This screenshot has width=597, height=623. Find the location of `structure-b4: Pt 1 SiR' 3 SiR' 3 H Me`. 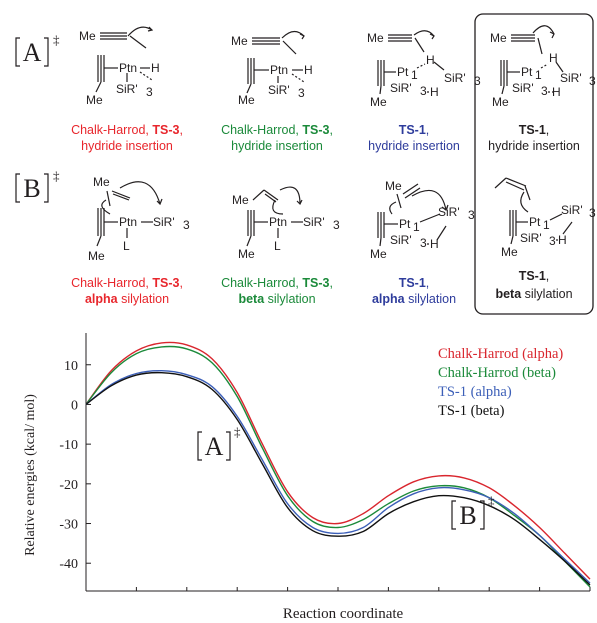

structure-b4: Pt 1 SiR' 3 SiR' 3 H Me is located at coordinates (545, 218).